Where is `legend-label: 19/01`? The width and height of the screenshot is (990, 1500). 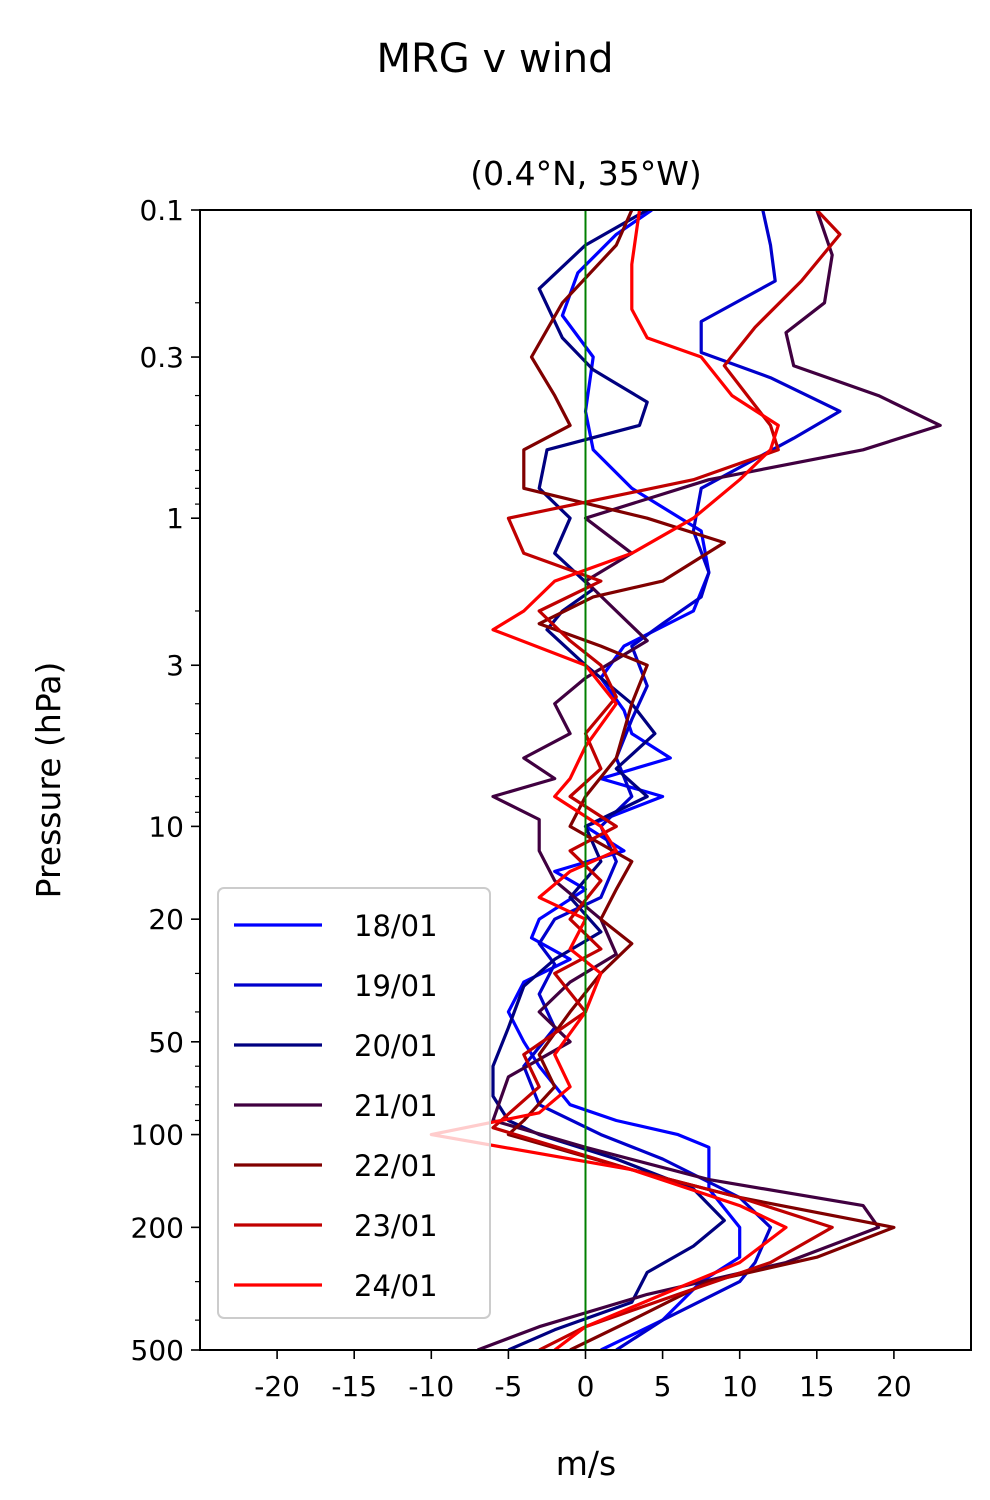
legend-label: 19/01 is located at coordinates (396, 986).